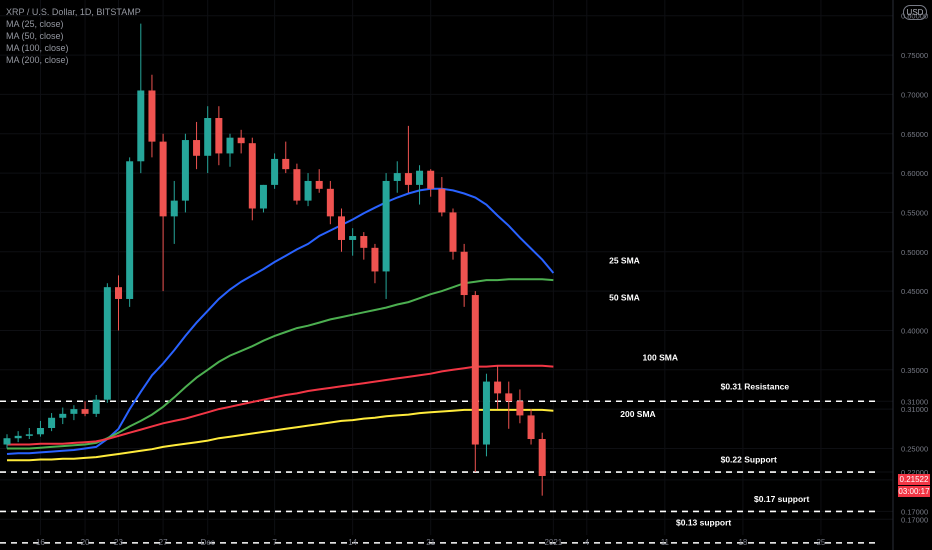 Image resolution: width=932 pixels, height=550 pixels. Describe the element at coordinates (914, 330) in the screenshot. I see `price-tick-label: 0.40000` at that location.